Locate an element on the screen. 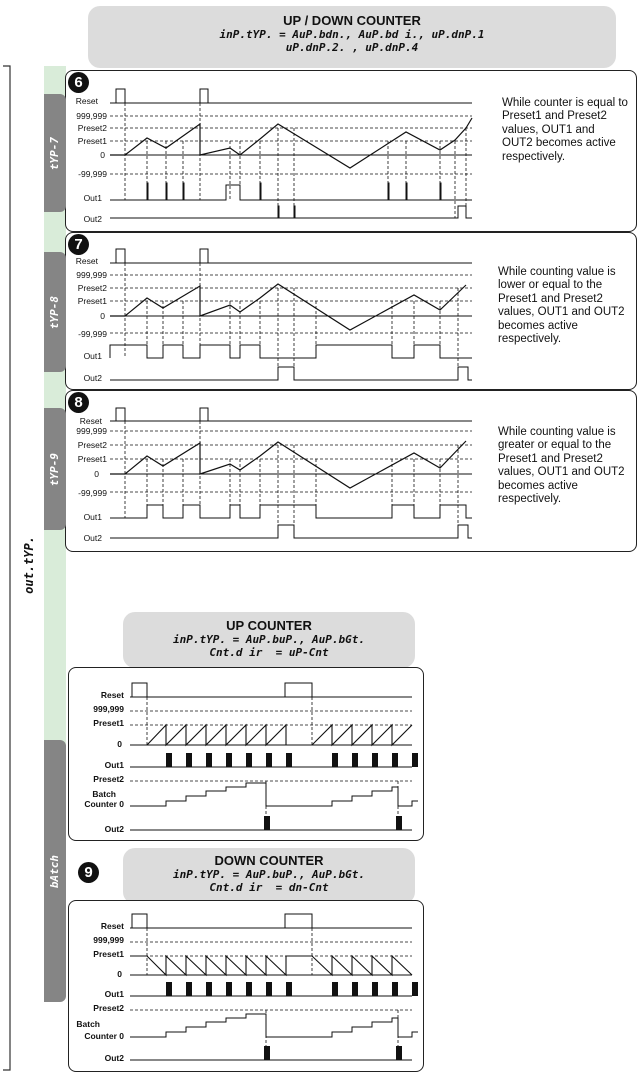  down-counter-line2: Cnt.d ir = dn-Cnt is located at coordinates (269, 887).